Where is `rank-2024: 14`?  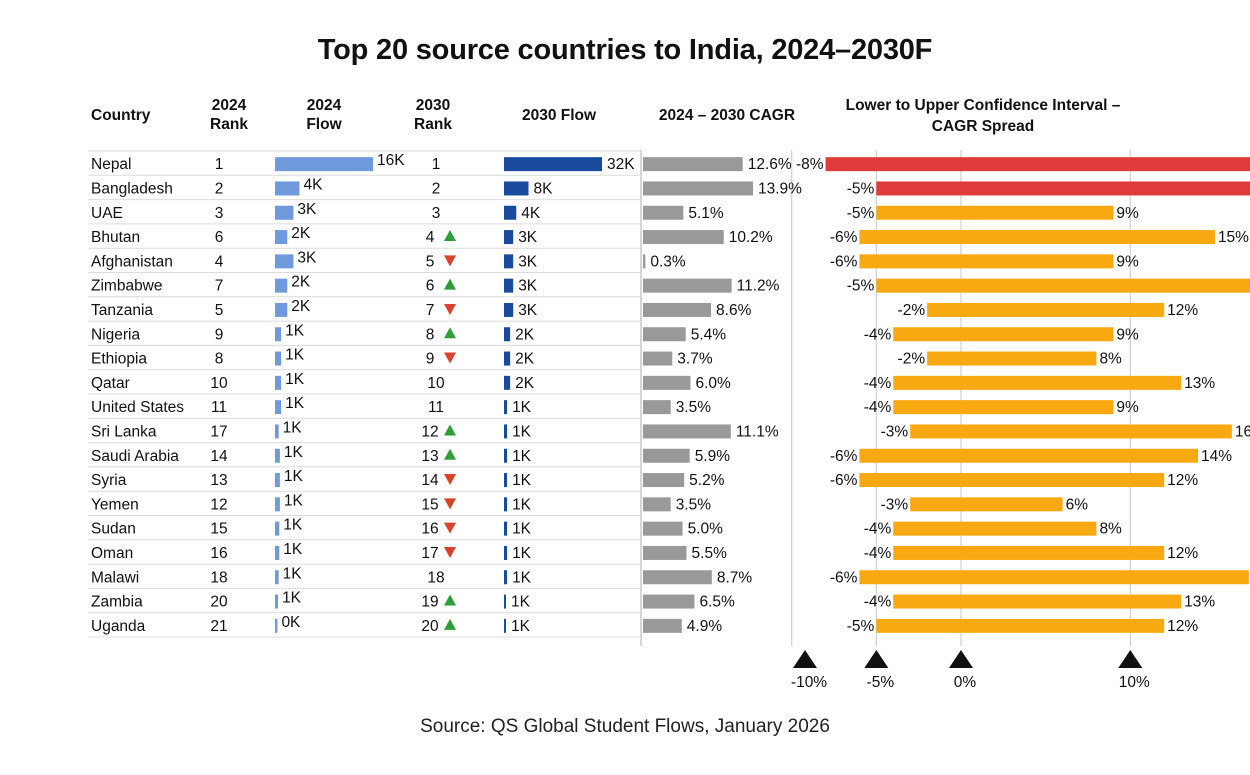 rank-2024: 14 is located at coordinates (219, 456).